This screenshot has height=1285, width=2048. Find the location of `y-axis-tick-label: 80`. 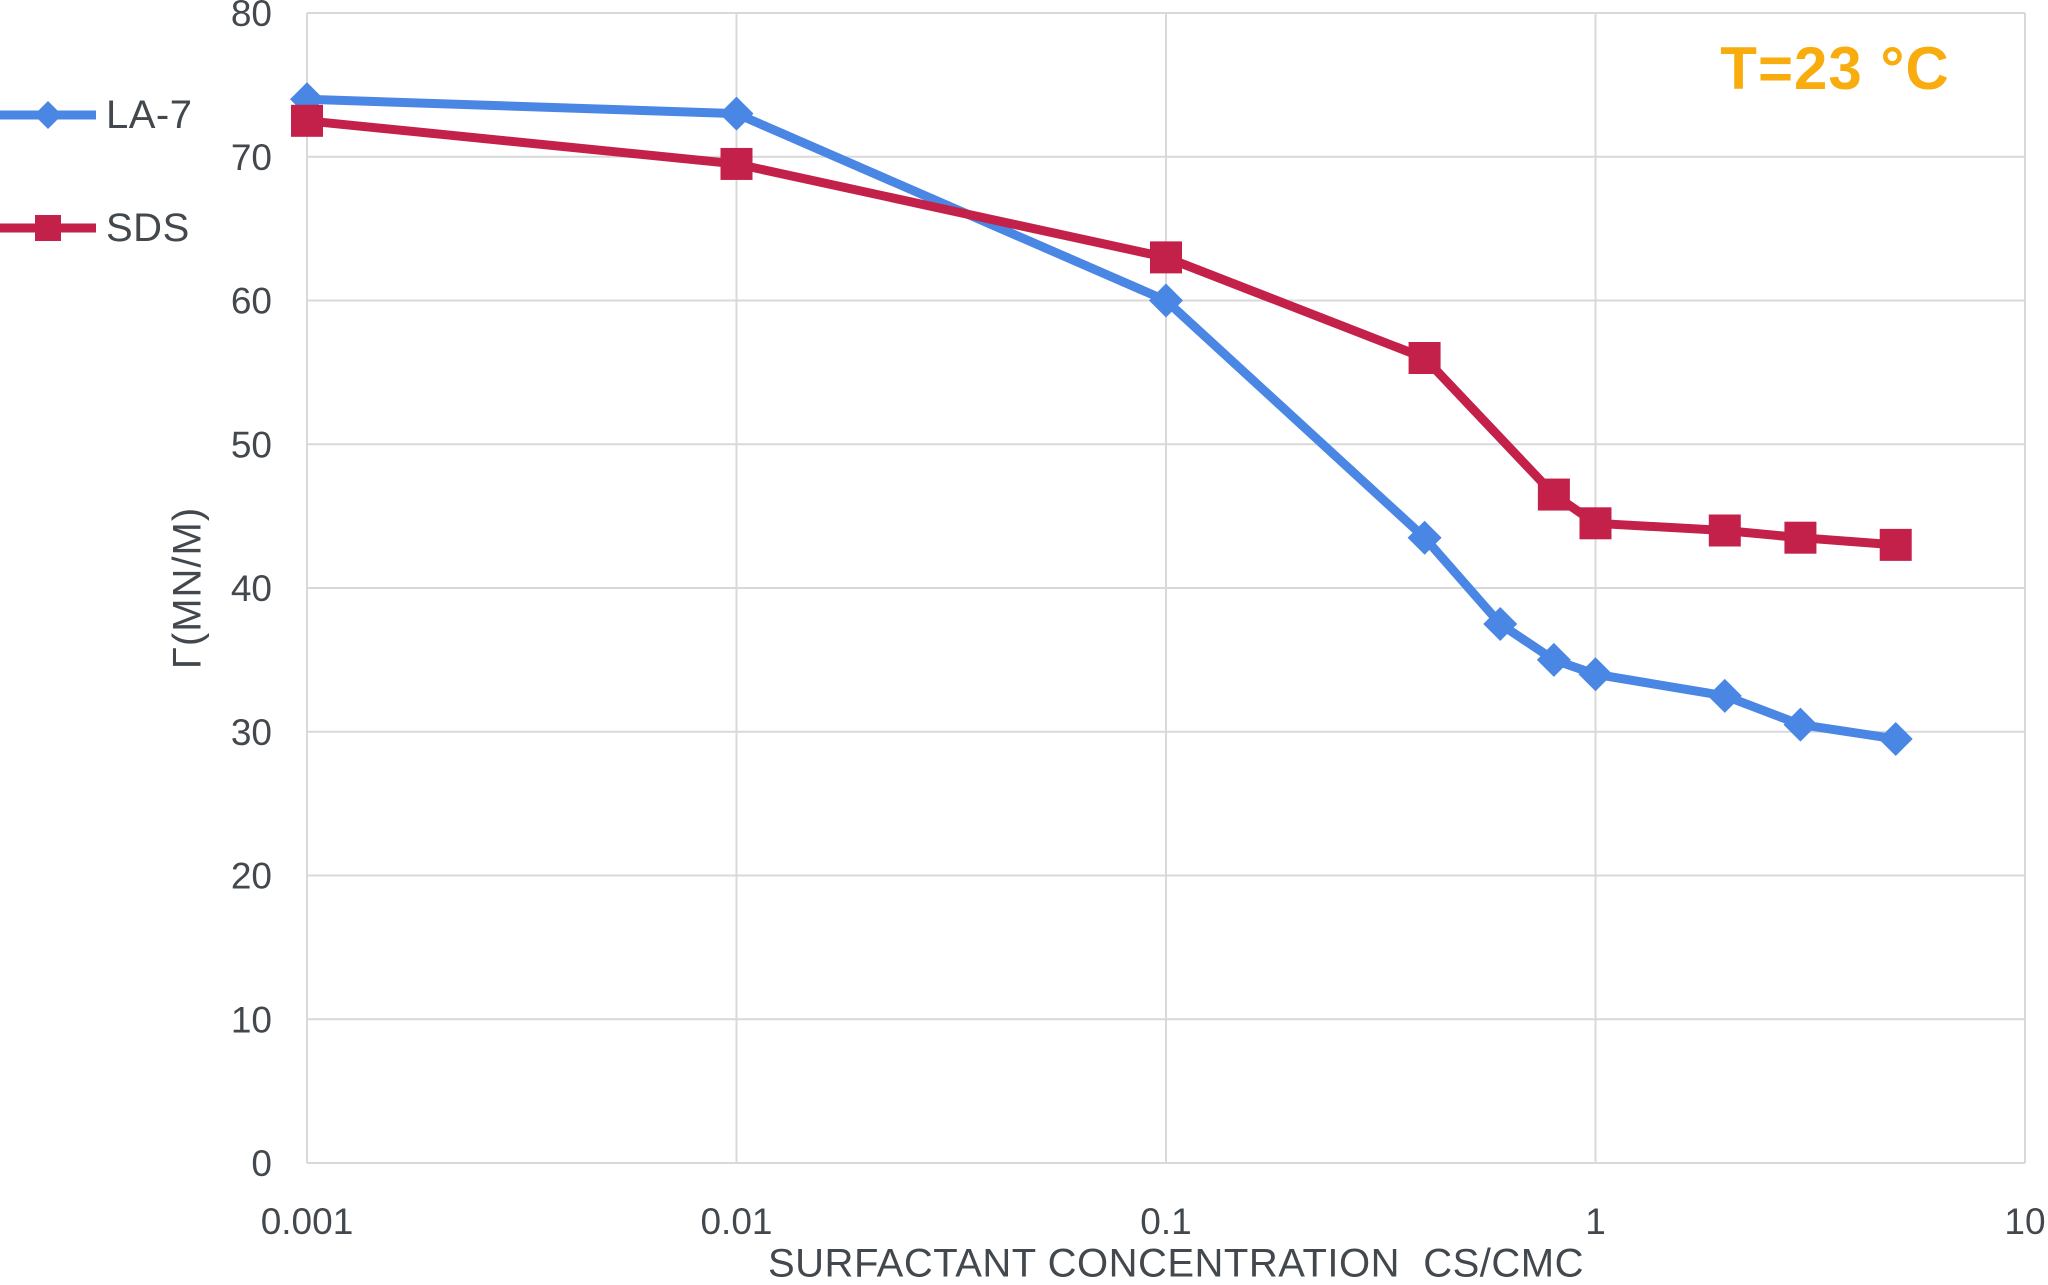

y-axis-tick-label: 80 is located at coordinates (251, 17).